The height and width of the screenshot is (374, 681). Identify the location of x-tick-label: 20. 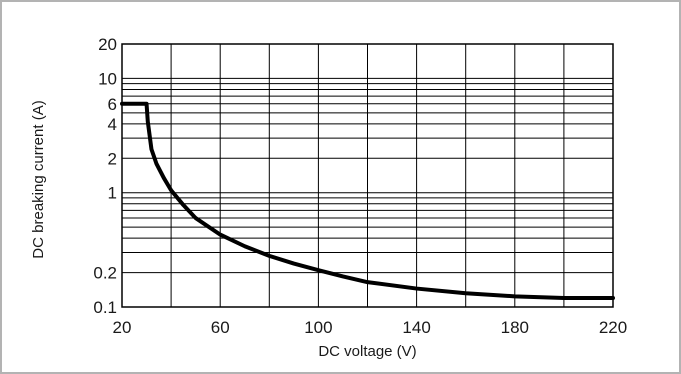
(122, 327).